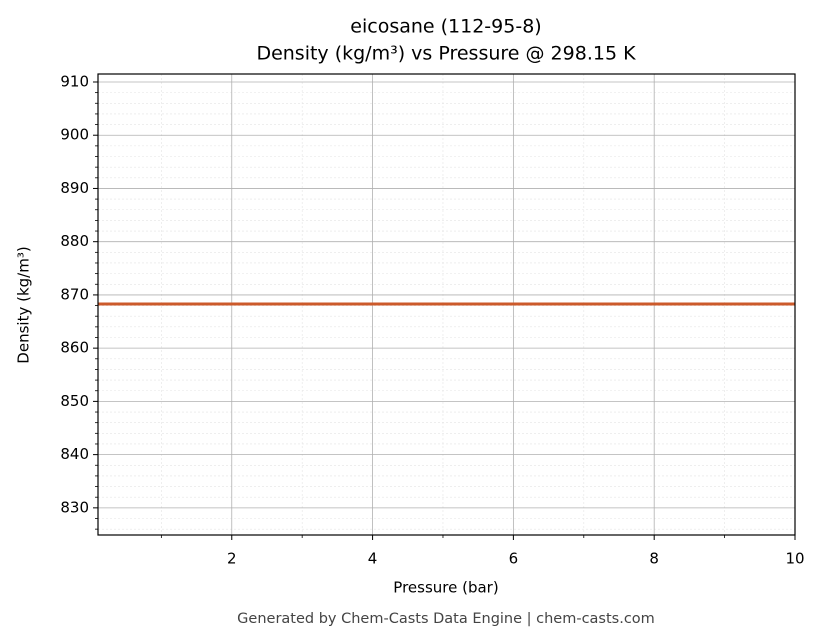  I want to click on y-axis-label: Density (kg/m³), so click(24, 304).